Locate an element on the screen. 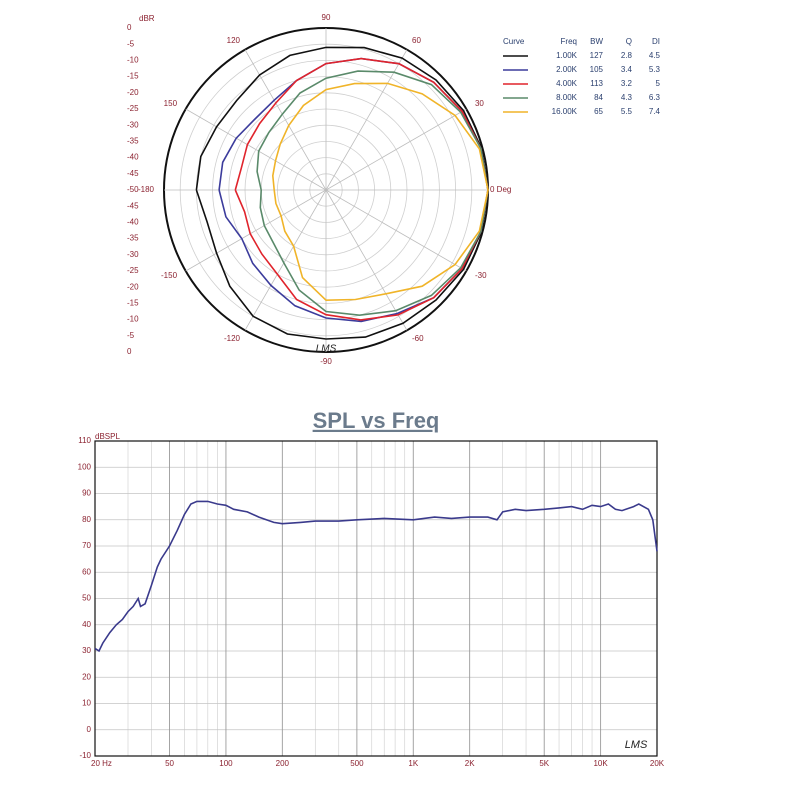  y-tick-label: 30 is located at coordinates (86, 650).